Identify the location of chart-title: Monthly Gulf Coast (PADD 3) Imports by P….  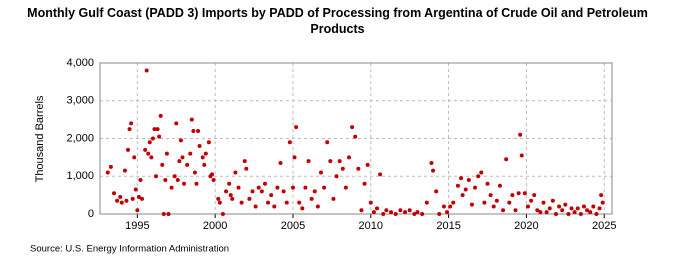
(337, 21).